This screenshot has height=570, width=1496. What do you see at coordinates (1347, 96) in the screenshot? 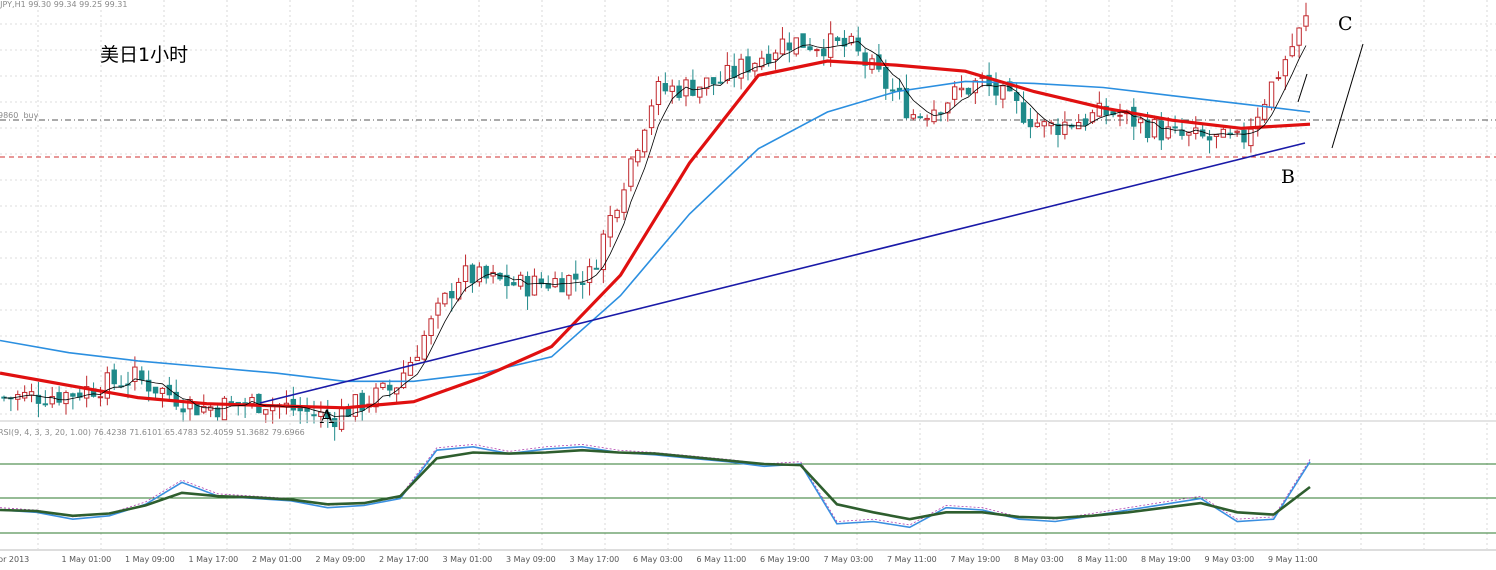
I see `trendline-c` at bounding box center [1347, 96].